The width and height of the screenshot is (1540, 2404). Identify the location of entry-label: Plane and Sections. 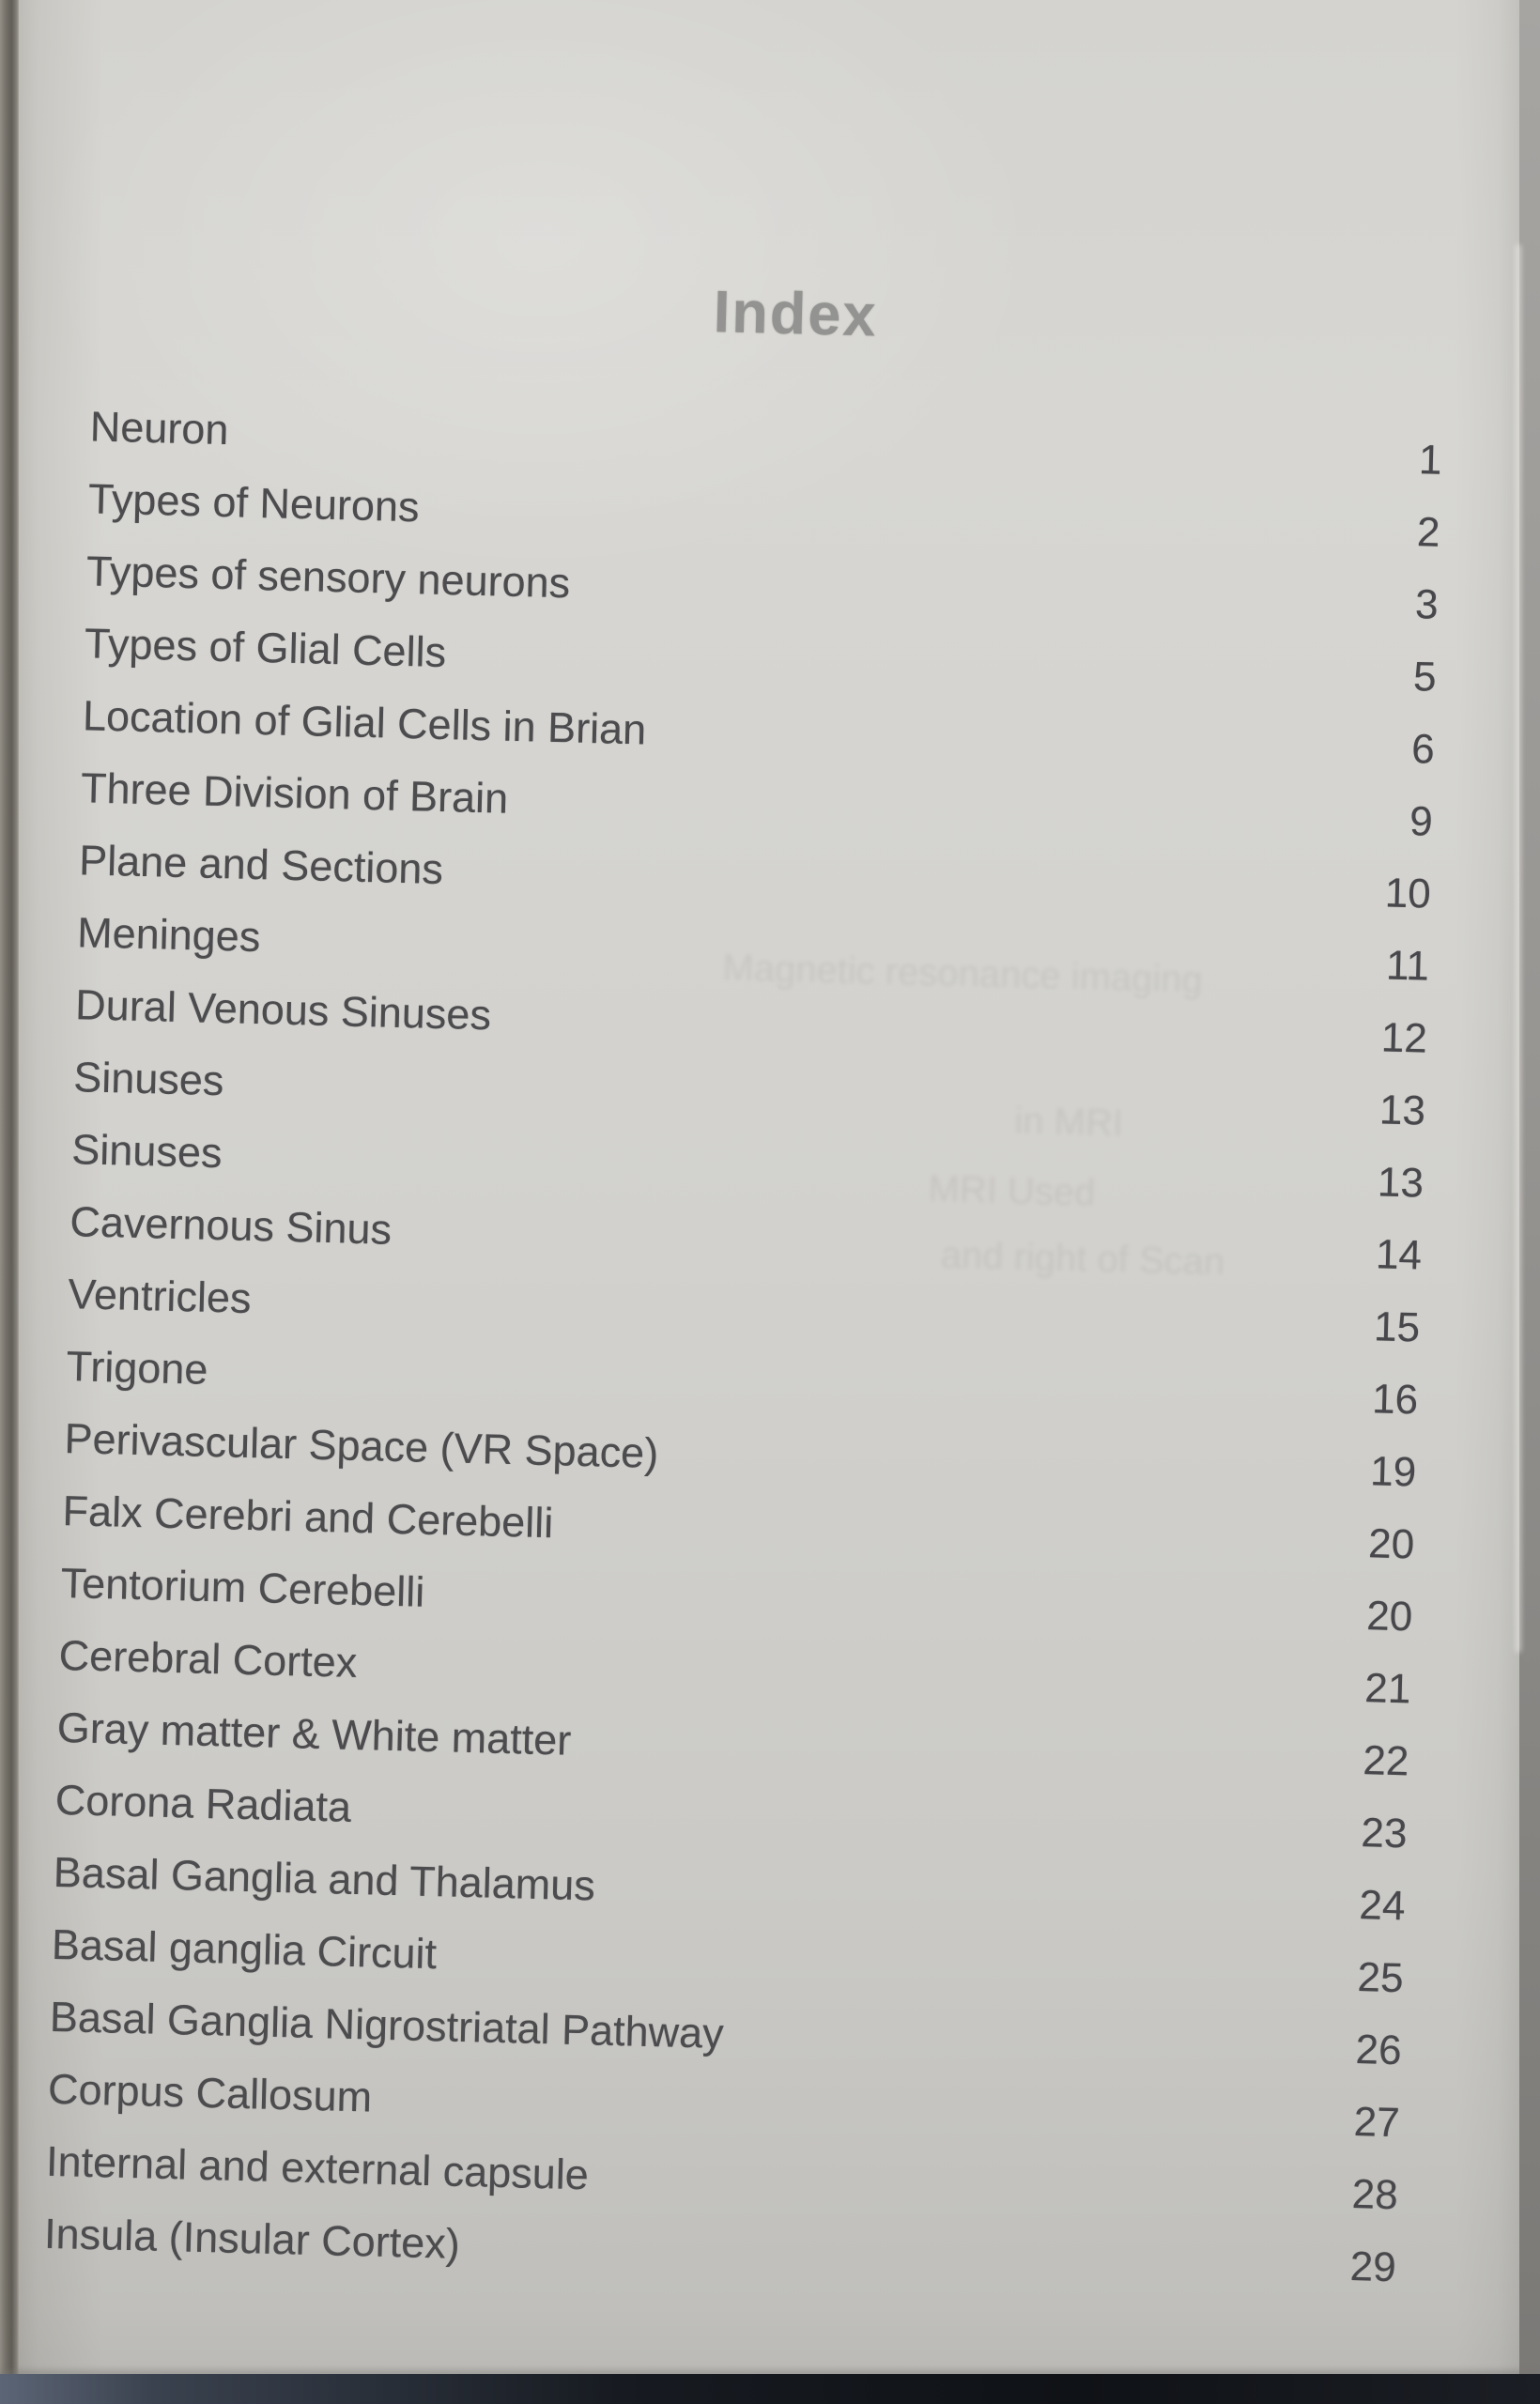
(261, 864).